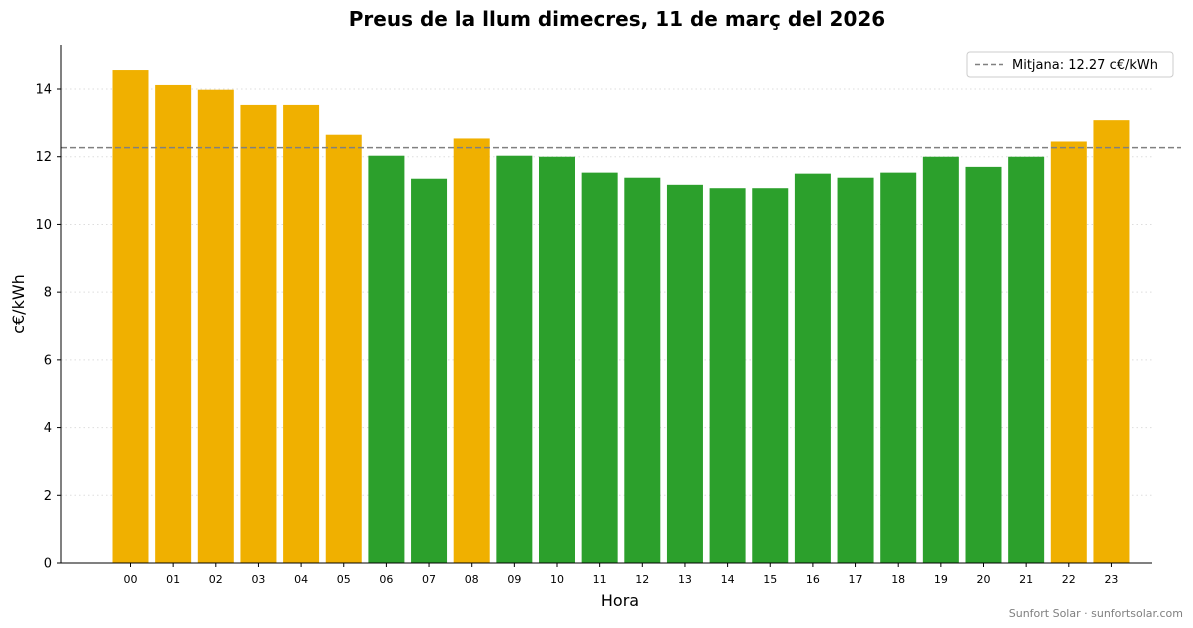 This screenshot has height=628, width=1193. Describe the element at coordinates (344, 579) in the screenshot. I see `x-tick-label: 05` at that location.